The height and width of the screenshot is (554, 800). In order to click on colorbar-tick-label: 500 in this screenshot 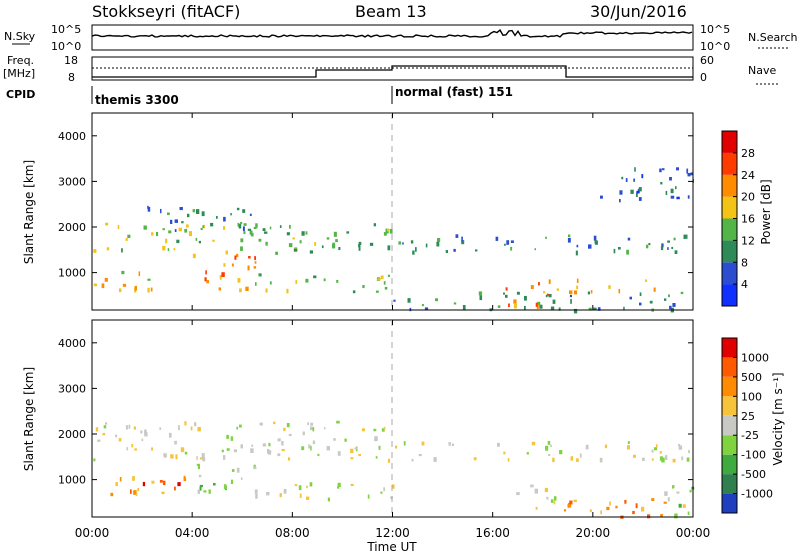, I will do `click(751, 377)`.